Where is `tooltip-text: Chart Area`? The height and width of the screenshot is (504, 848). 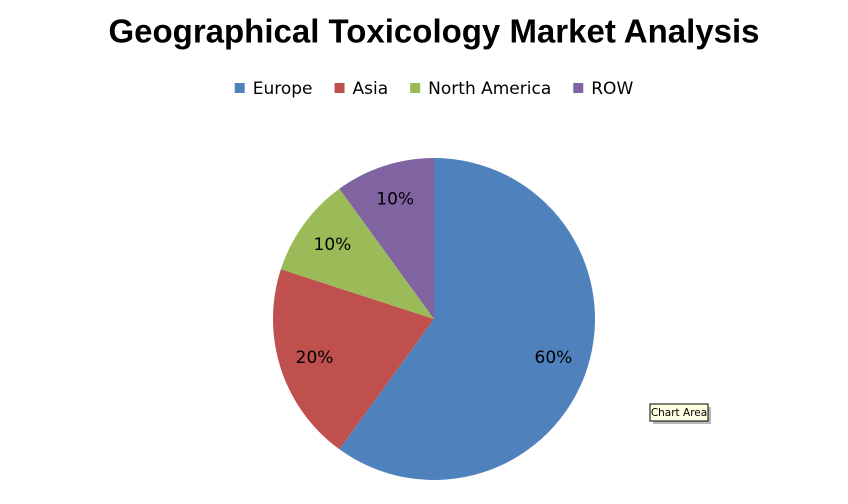 tooltip-text: Chart Area is located at coordinates (679, 413).